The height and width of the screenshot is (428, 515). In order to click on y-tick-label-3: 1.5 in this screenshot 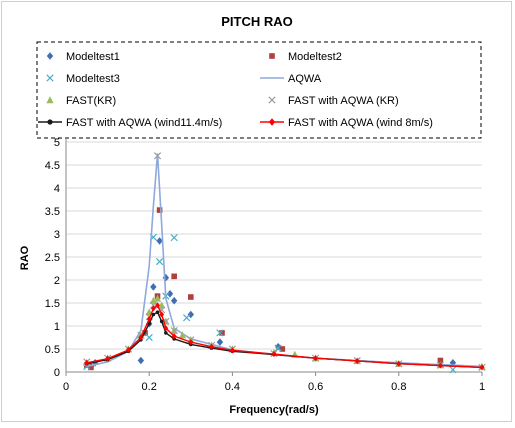, I will do `click(52, 304)`.